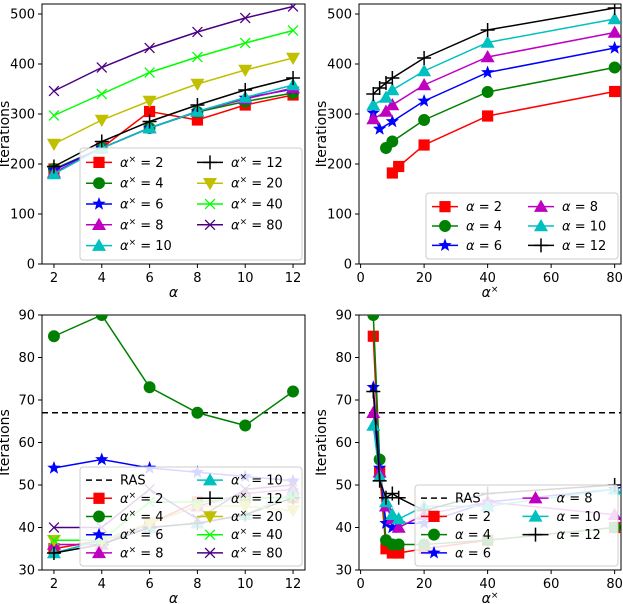  I want to click on legend-entry: α× = 10, so click(240, 481).